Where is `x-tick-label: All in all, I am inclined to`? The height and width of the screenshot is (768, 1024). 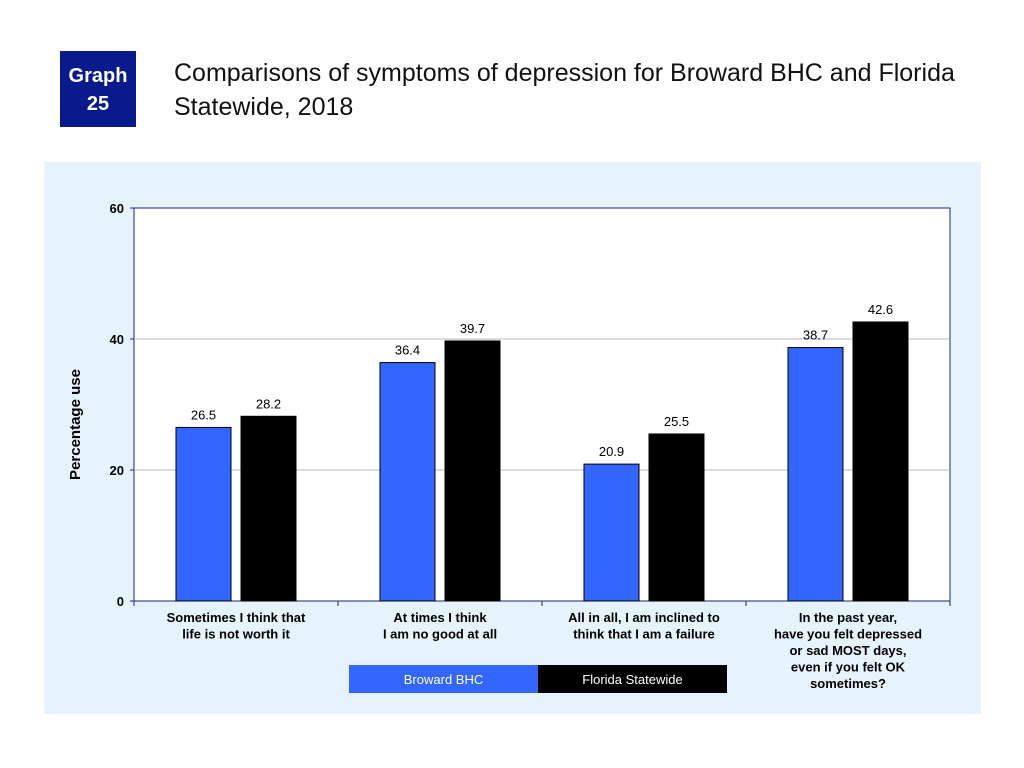 x-tick-label: All in all, I am inclined to is located at coordinates (644, 617).